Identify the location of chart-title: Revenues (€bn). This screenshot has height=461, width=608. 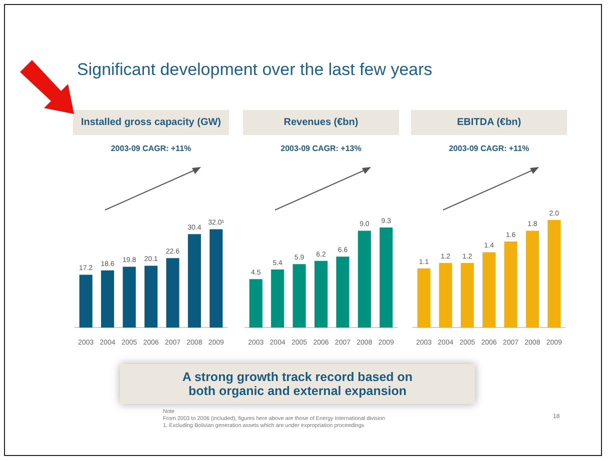
(321, 122).